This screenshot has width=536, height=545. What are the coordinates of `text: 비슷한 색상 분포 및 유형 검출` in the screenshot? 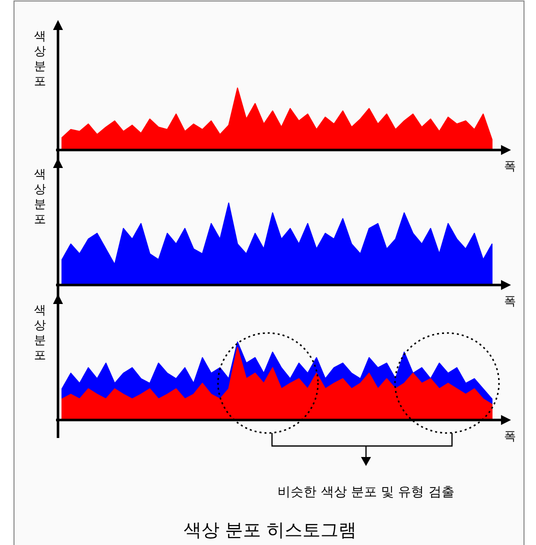 It's located at (366, 492).